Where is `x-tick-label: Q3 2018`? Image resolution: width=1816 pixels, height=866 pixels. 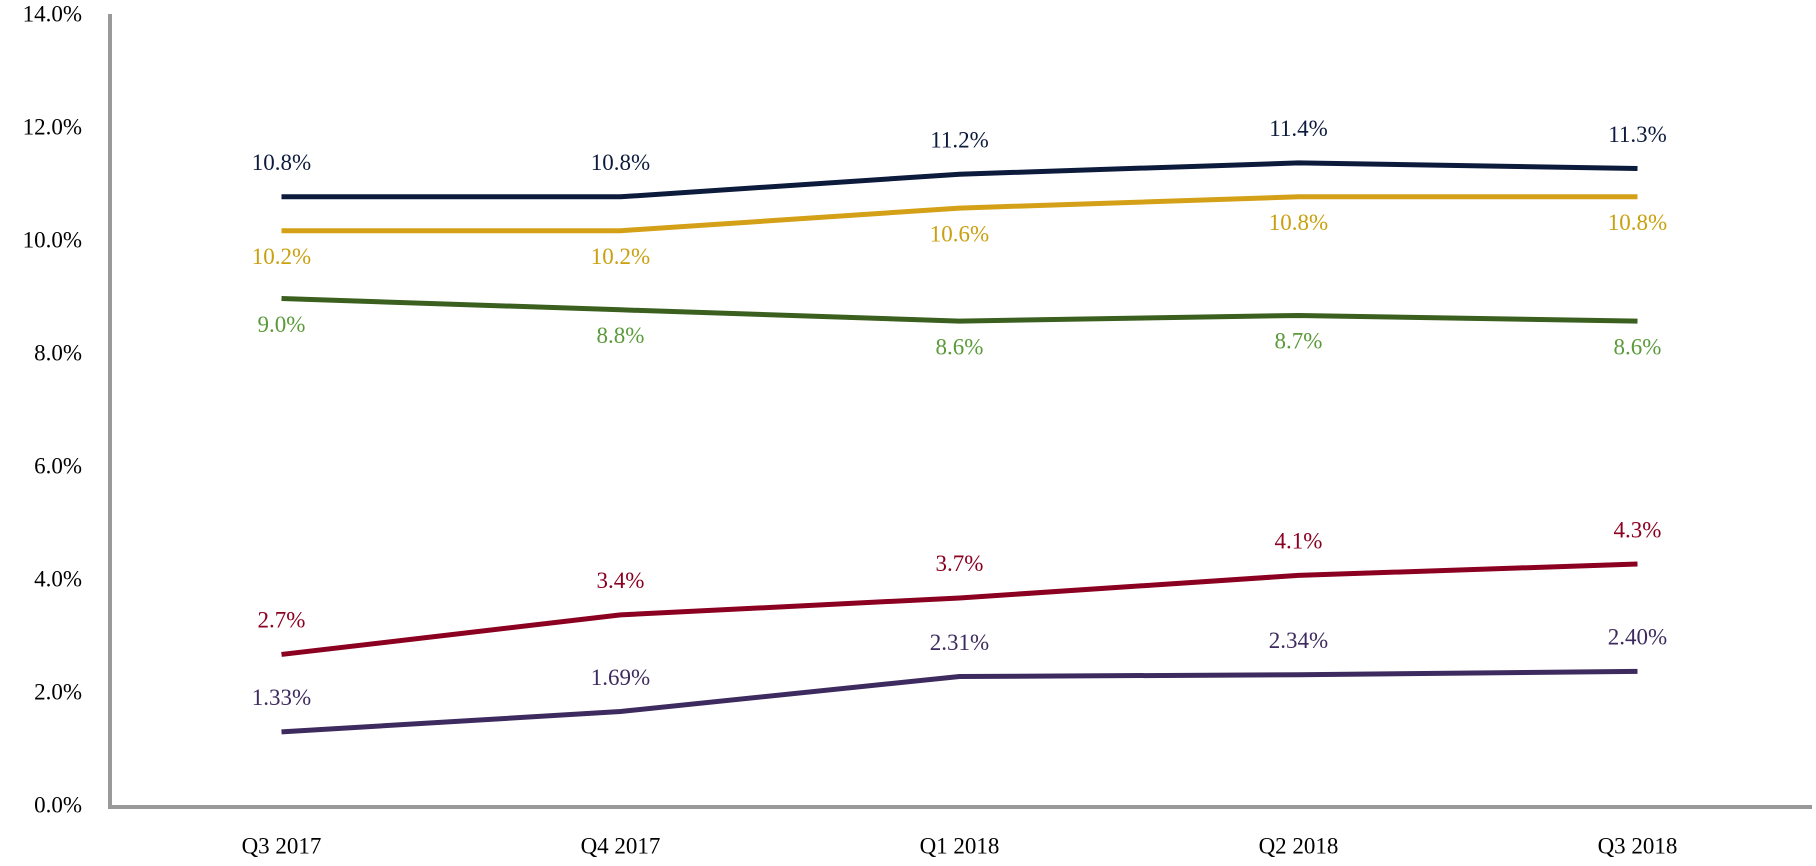 x-tick-label: Q3 2018 is located at coordinates (1638, 845).